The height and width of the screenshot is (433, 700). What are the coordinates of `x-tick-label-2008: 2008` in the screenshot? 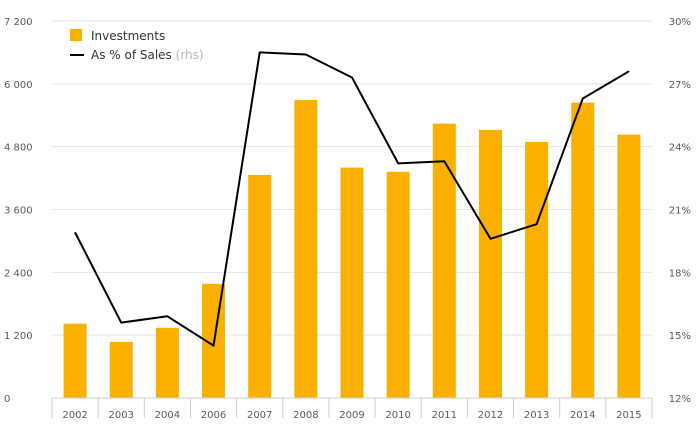 It's located at (305, 415).